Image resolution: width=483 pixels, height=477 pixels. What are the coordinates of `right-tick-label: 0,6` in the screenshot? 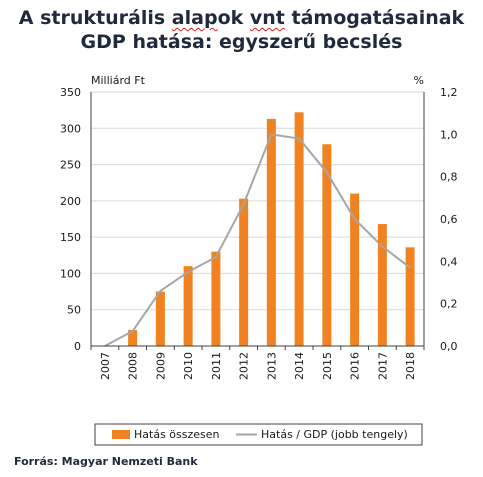 It's located at (449, 219).